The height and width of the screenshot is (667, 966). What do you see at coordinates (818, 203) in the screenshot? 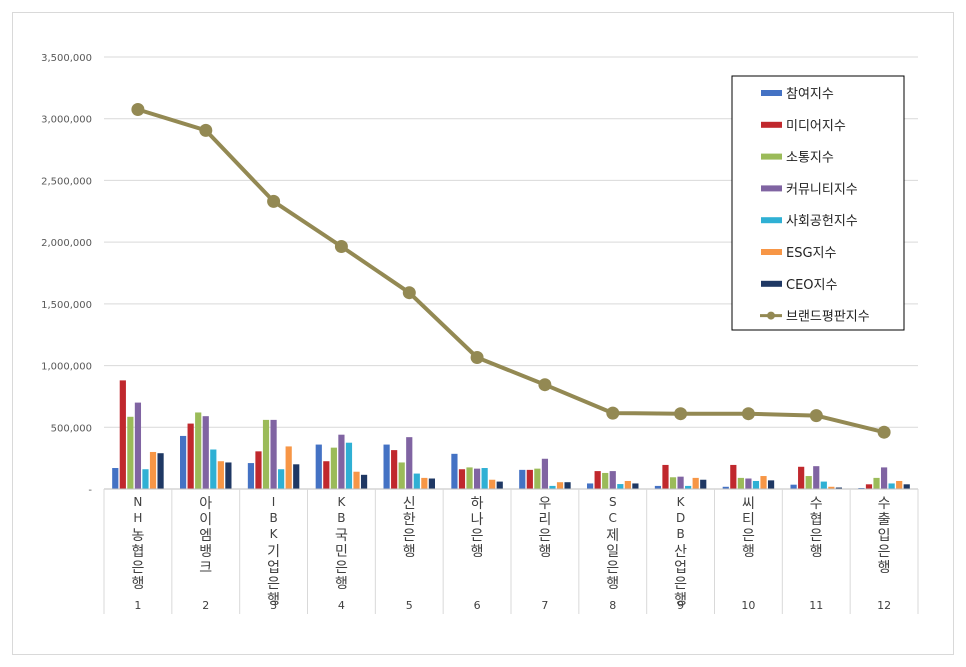
I see `legend-box` at bounding box center [818, 203].